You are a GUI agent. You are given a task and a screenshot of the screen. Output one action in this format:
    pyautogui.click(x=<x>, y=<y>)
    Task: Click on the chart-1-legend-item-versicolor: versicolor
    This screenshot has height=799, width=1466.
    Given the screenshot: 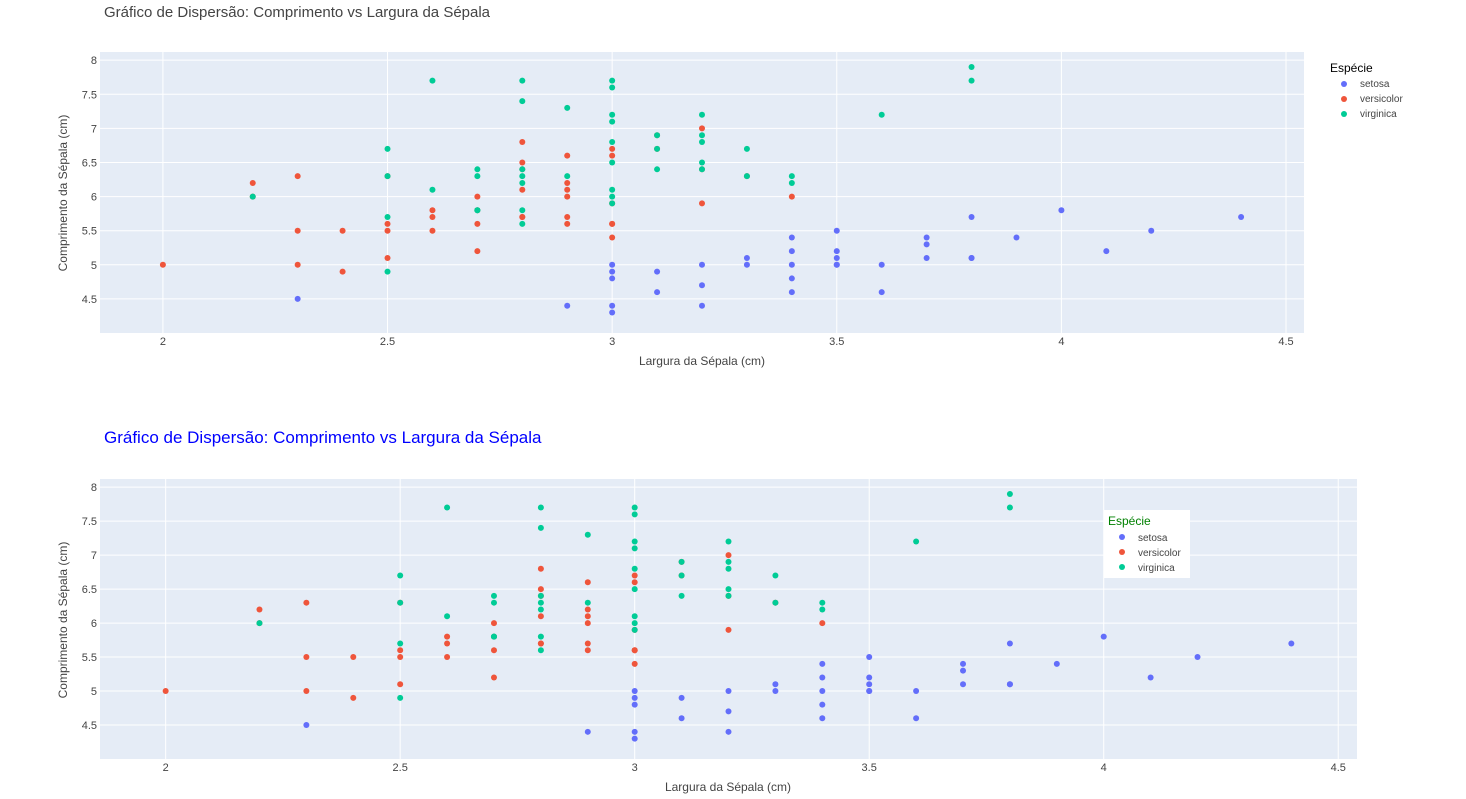 What is the action you would take?
    pyautogui.click(x=1372, y=99)
    